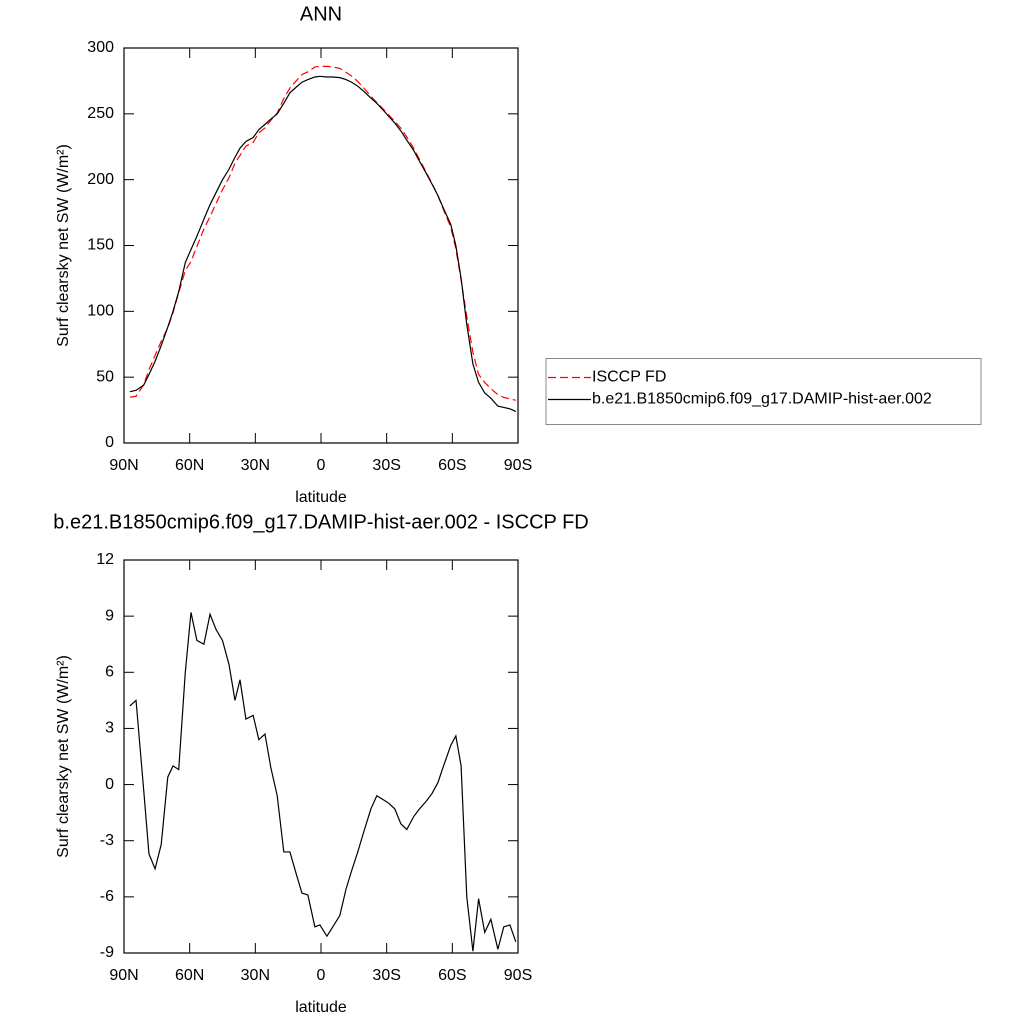 The width and height of the screenshot is (1024, 1024). Describe the element at coordinates (109, 672) in the screenshot. I see `y-tick-label: 6` at that location.